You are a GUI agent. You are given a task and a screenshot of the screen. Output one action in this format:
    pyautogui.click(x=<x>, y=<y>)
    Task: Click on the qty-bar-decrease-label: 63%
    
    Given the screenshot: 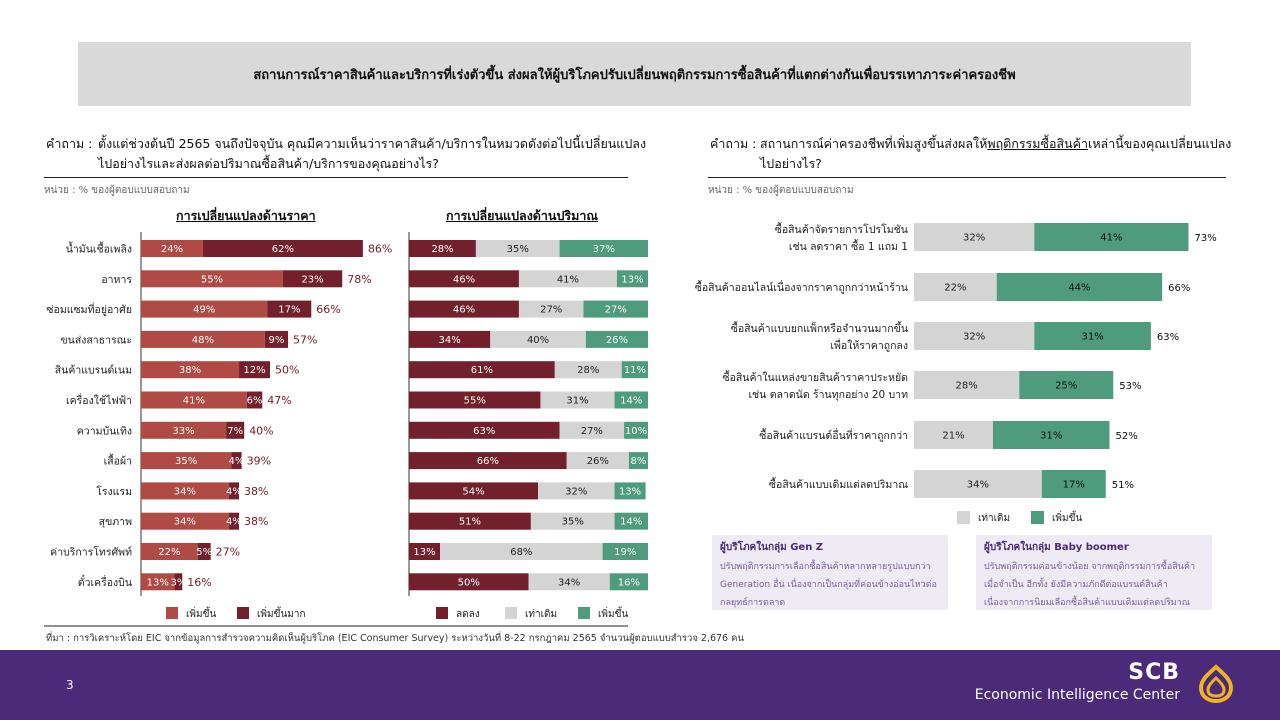 What is the action you would take?
    pyautogui.click(x=484, y=431)
    